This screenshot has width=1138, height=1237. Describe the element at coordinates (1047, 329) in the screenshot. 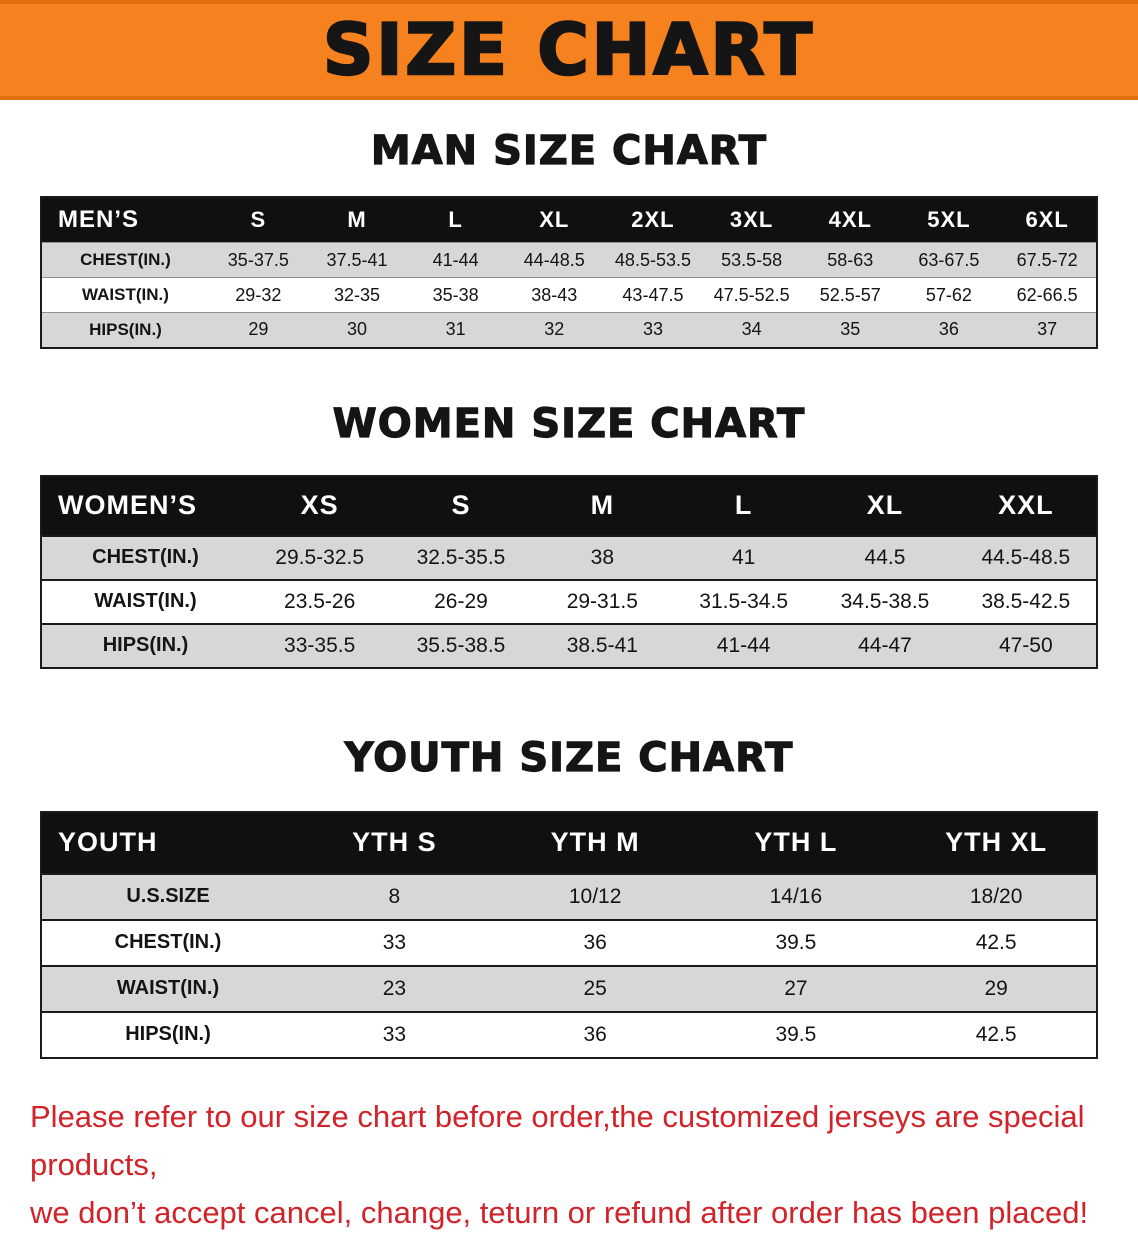

I see `size-value-cell: 37` at that location.